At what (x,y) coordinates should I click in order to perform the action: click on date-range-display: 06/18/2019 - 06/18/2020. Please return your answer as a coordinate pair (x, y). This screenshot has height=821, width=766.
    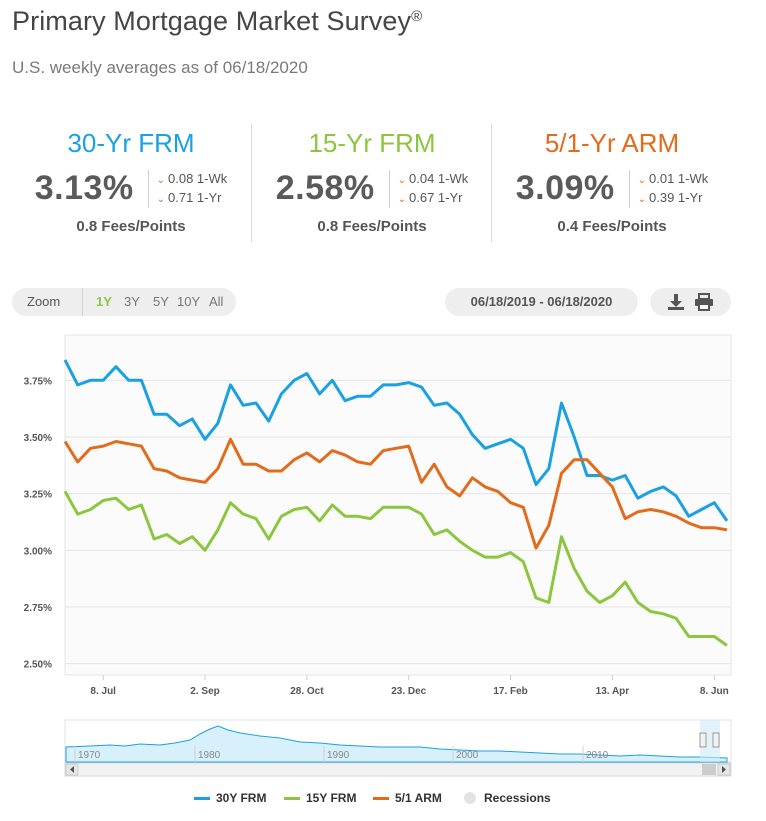
    Looking at the image, I should click on (541, 302).